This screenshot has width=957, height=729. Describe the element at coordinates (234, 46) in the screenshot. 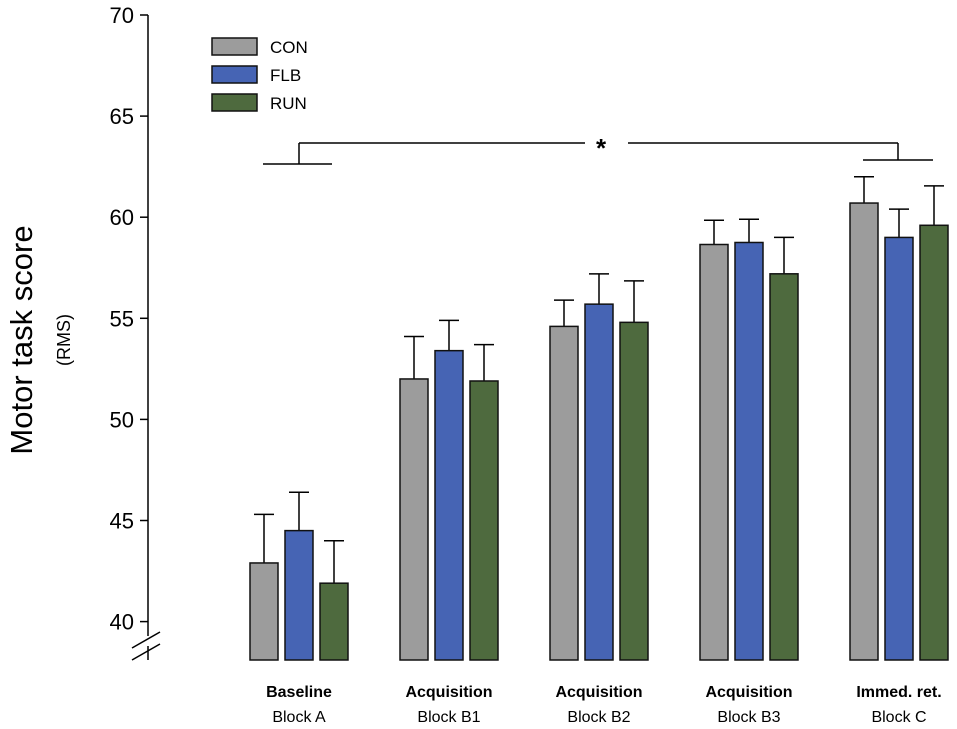

I see `legend-swatch-con` at that location.